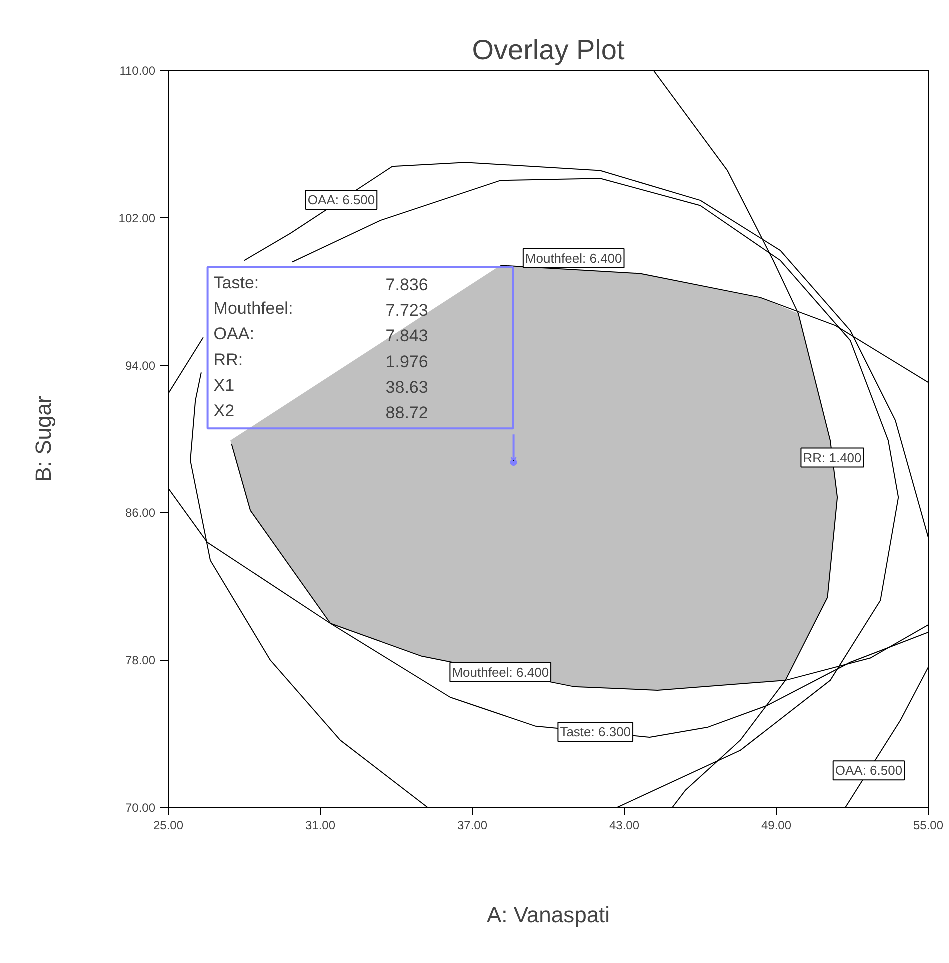 The height and width of the screenshot is (963, 949). What do you see at coordinates (43, 439) in the screenshot?
I see `y-axis-title: B: Sugar` at bounding box center [43, 439].